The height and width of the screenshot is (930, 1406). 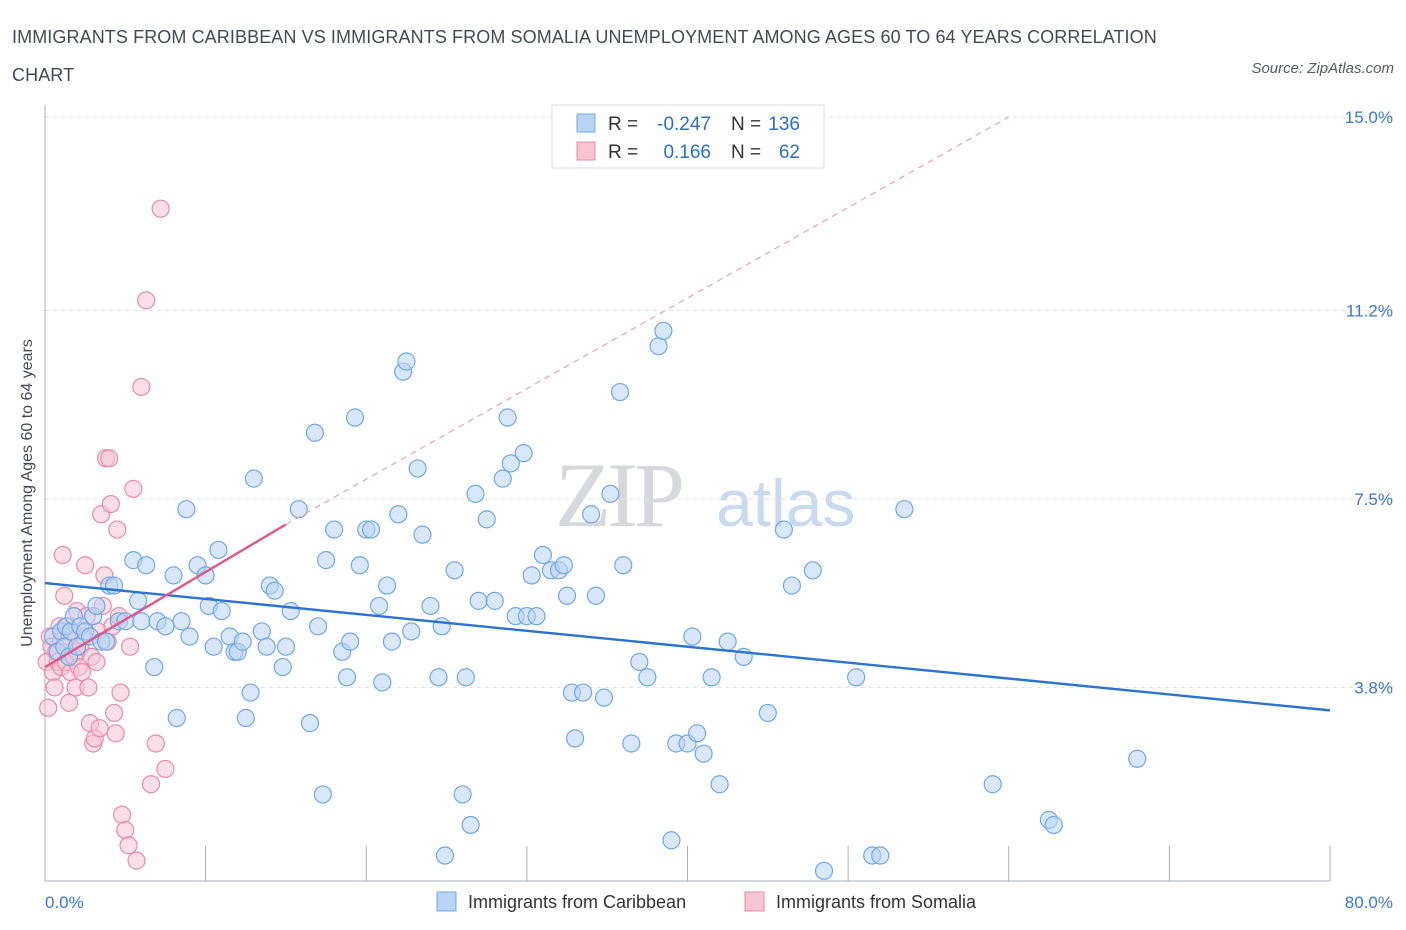 What do you see at coordinates (1369, 902) in the screenshot?
I see `x-tick-label-max: 80.0%` at bounding box center [1369, 902].